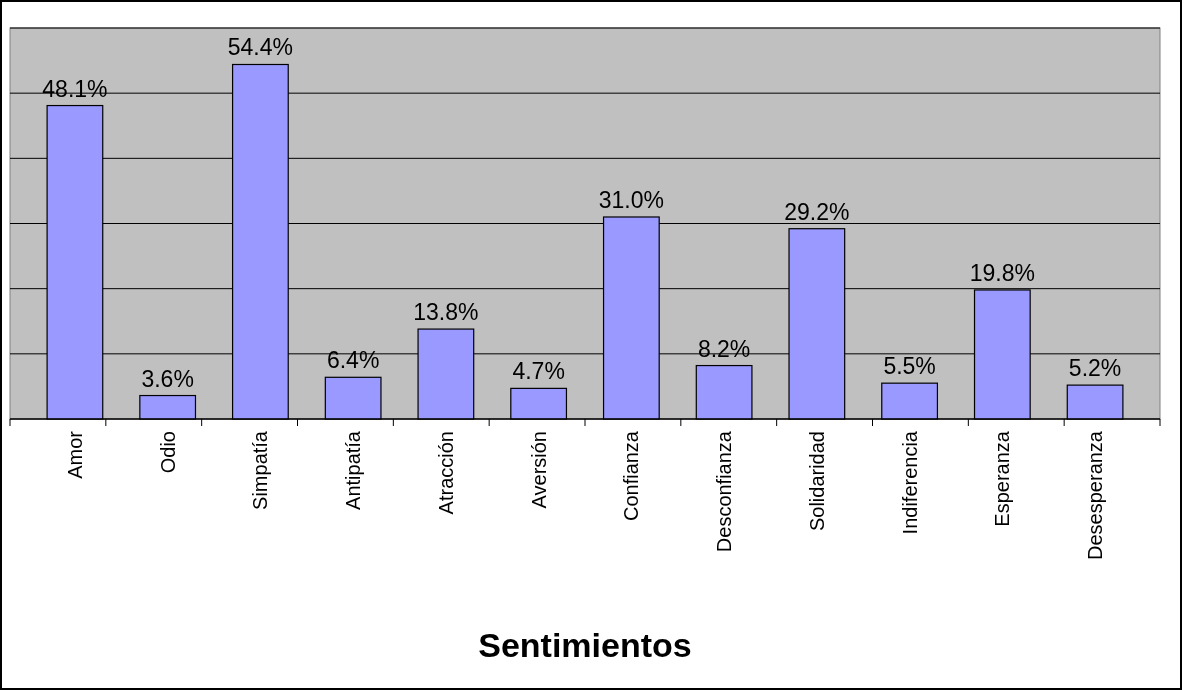 This screenshot has width=1184, height=690. Describe the element at coordinates (909, 482) in the screenshot. I see `x-tick-label: Indiferencia` at that location.